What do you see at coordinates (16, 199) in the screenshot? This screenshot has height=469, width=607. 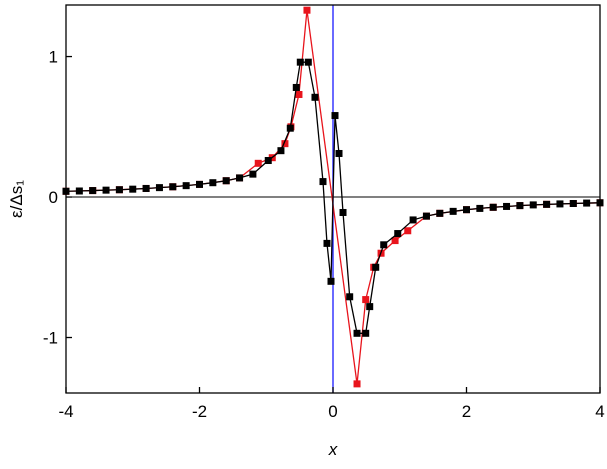 I see `y-axis-label: ε/Δs₁` at bounding box center [16, 199].